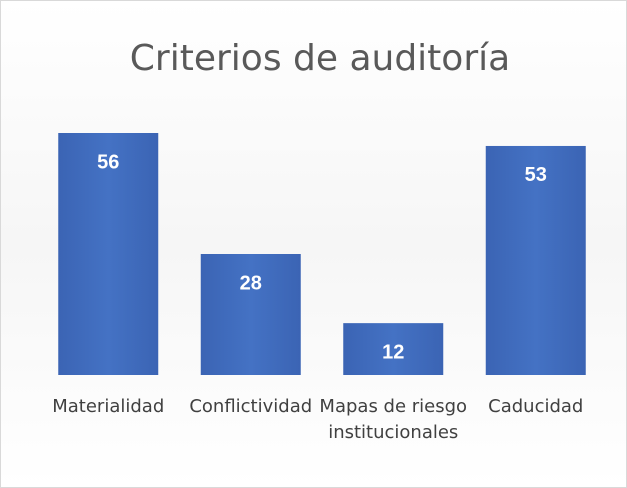  I want to click on data-label: 53, so click(536, 175).